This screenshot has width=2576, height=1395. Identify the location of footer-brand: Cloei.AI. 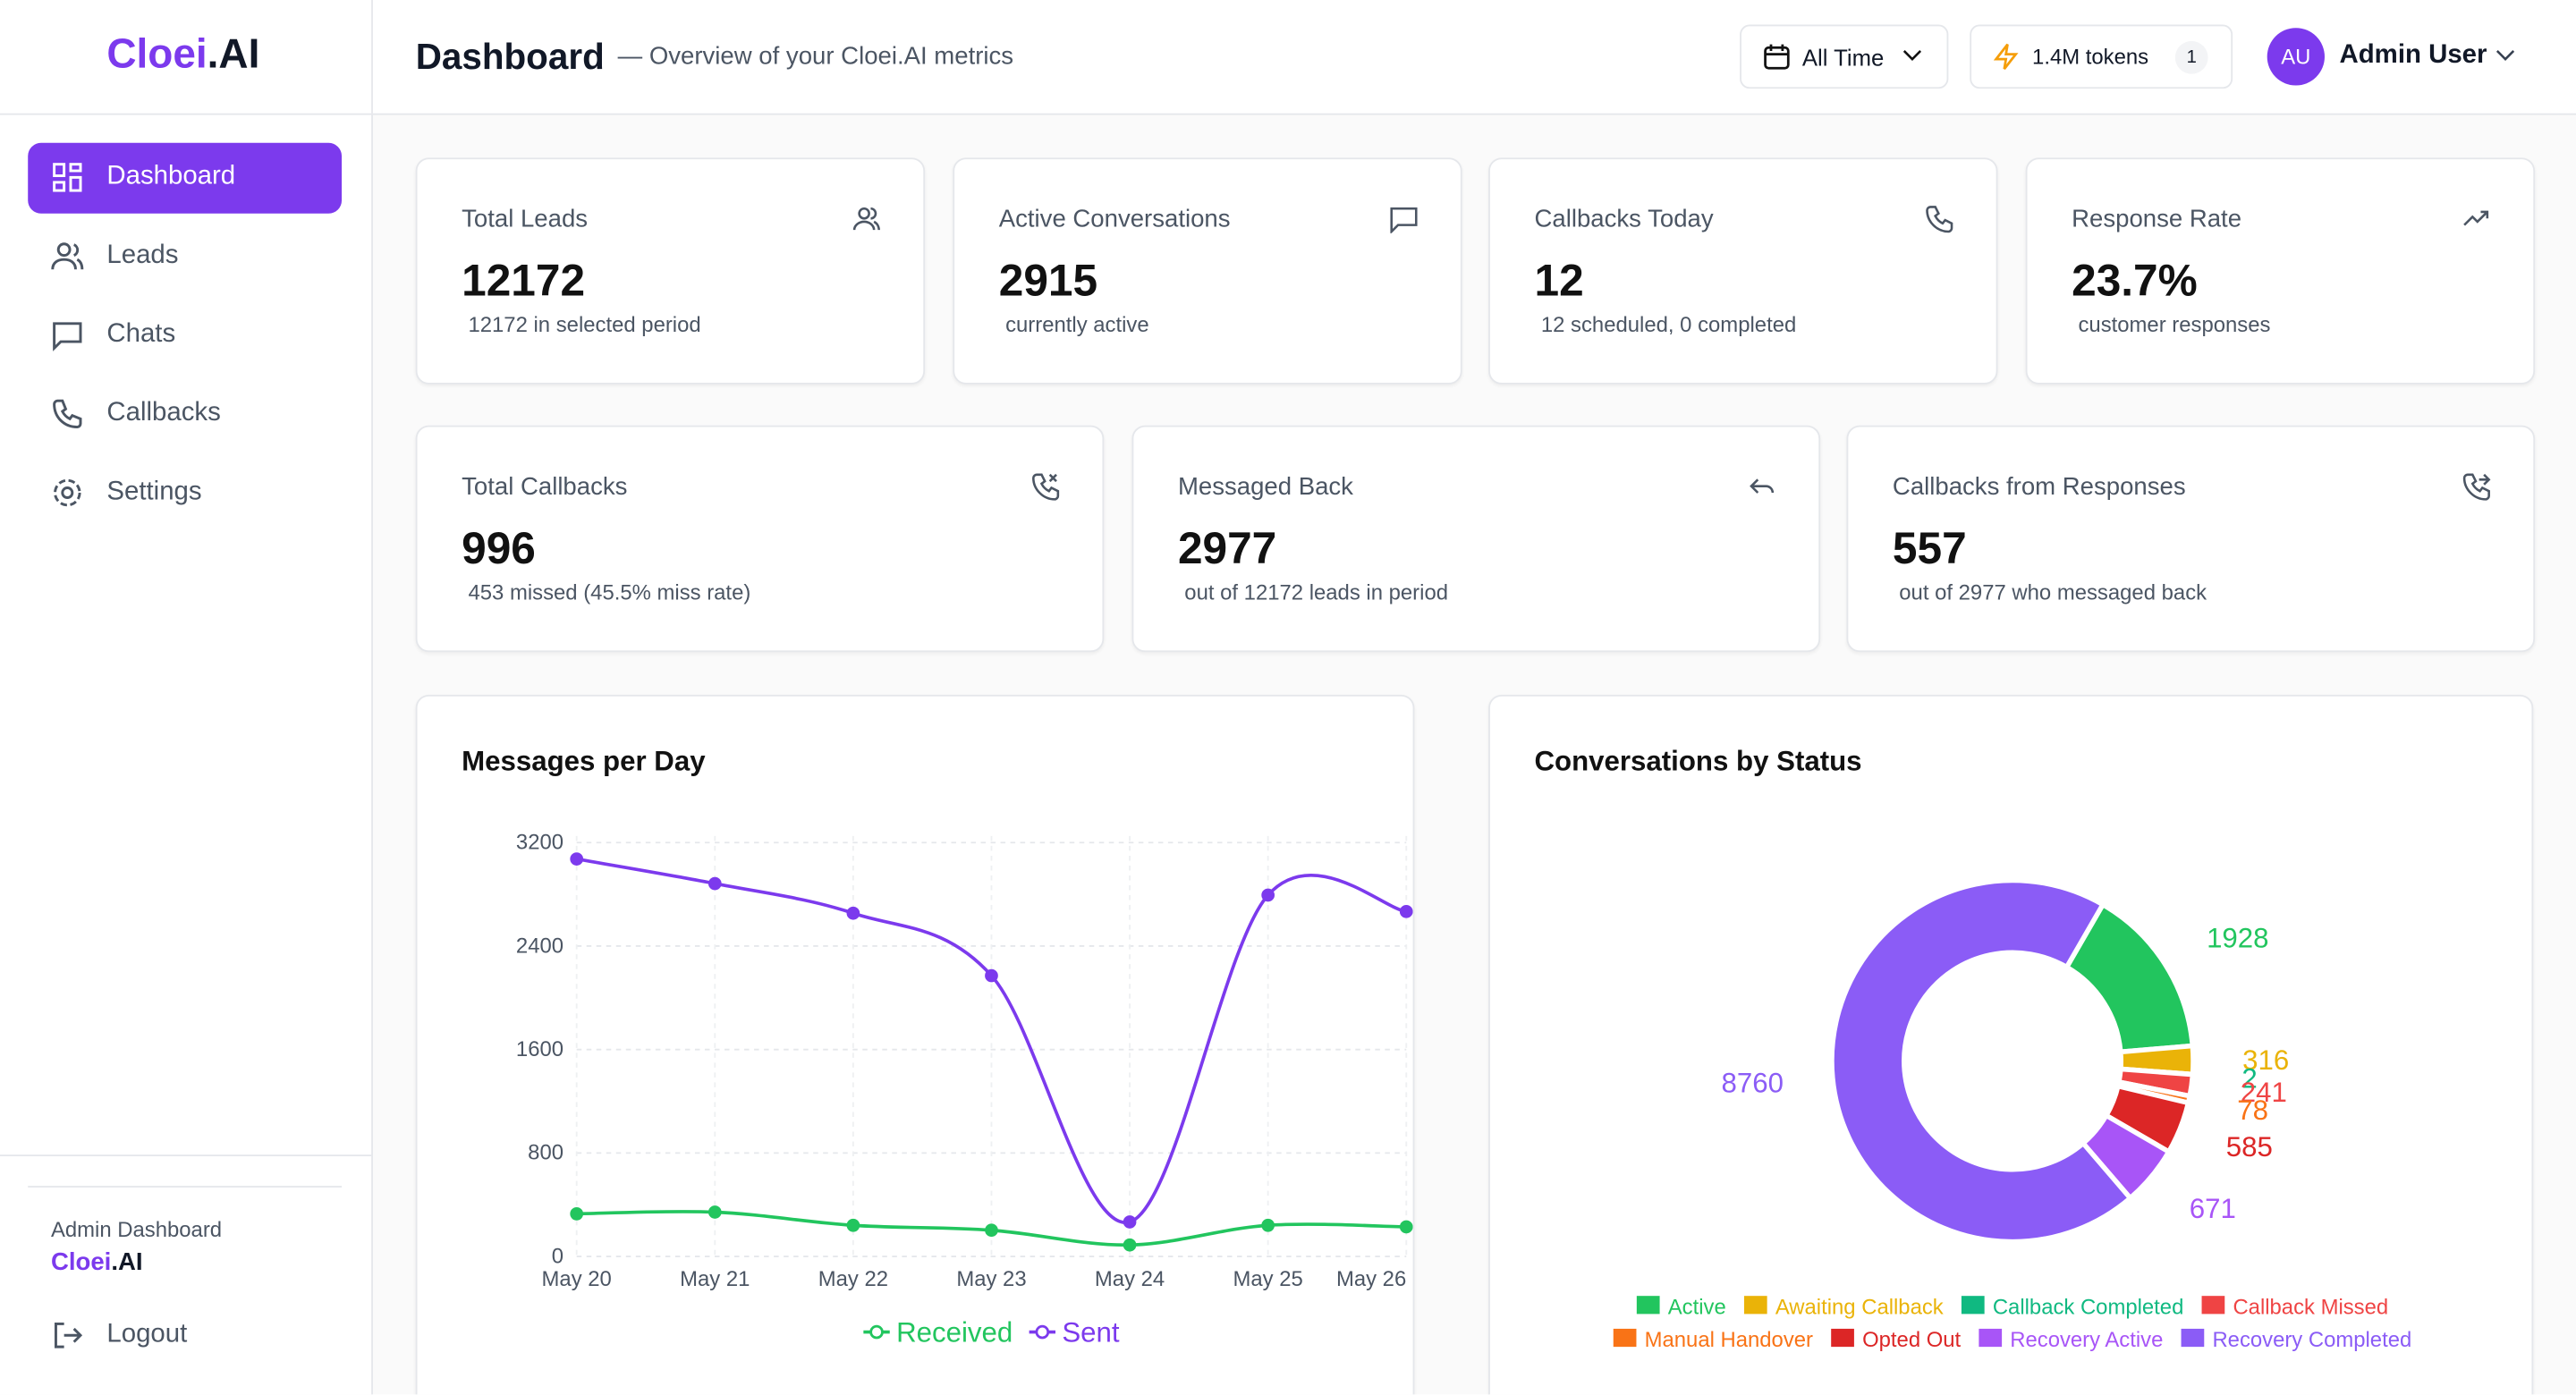
(97, 1262).